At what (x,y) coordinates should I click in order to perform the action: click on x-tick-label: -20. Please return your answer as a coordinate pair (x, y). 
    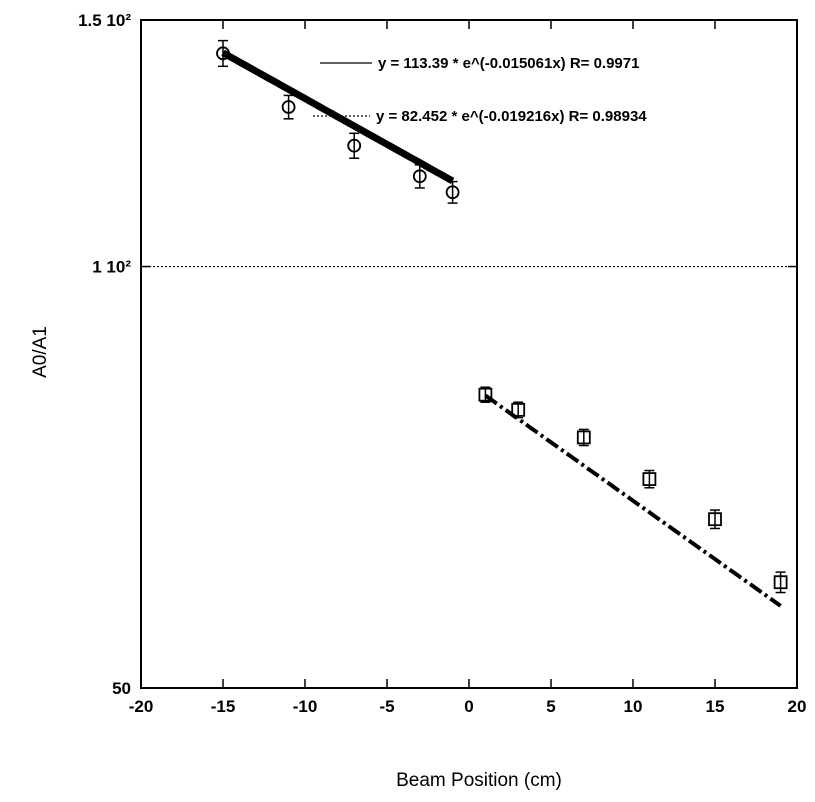
    Looking at the image, I should click on (141, 706).